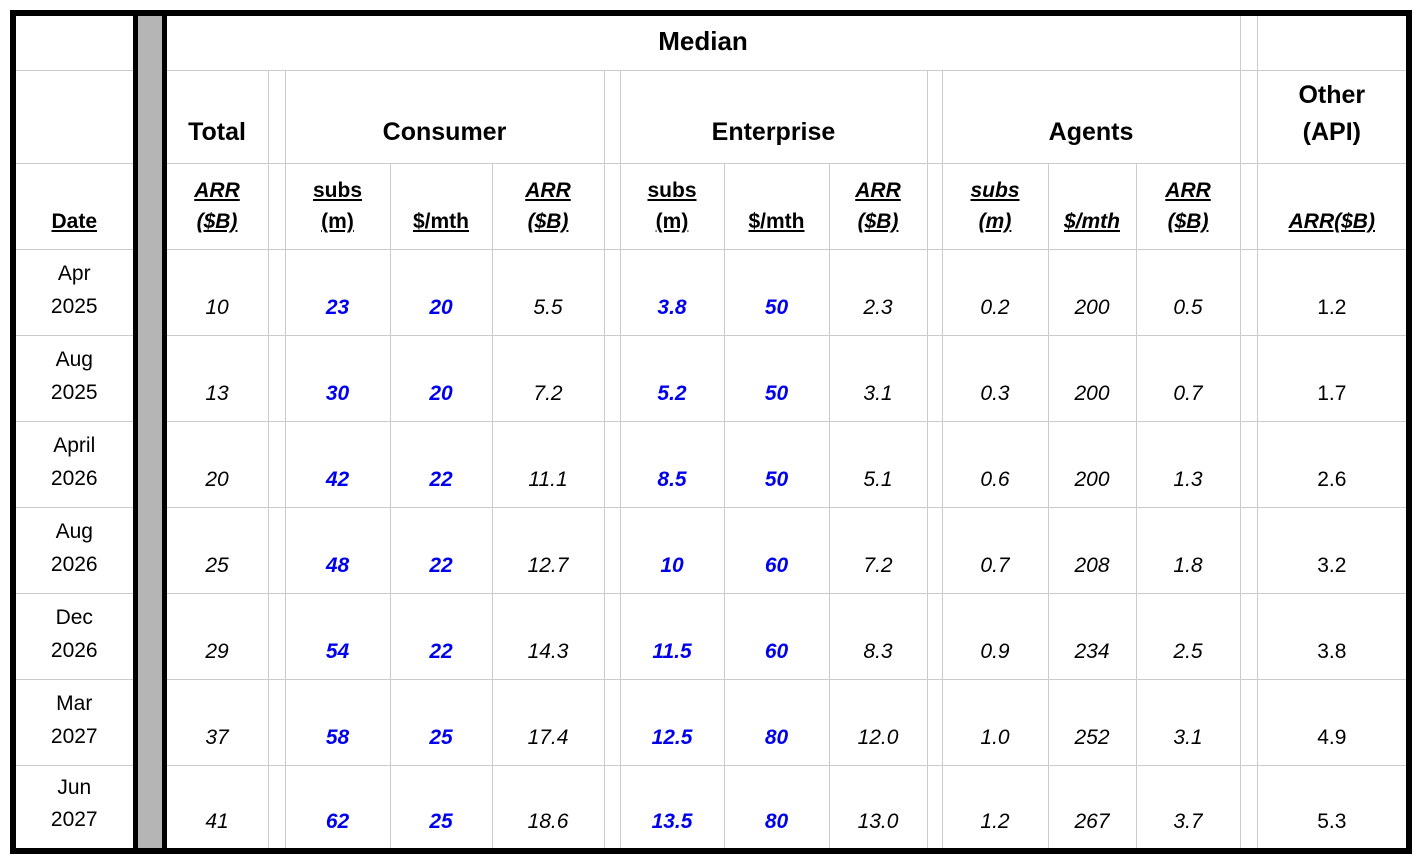  Describe the element at coordinates (548, 636) in the screenshot. I see `cell-consumer-arr: 14.3` at that location.